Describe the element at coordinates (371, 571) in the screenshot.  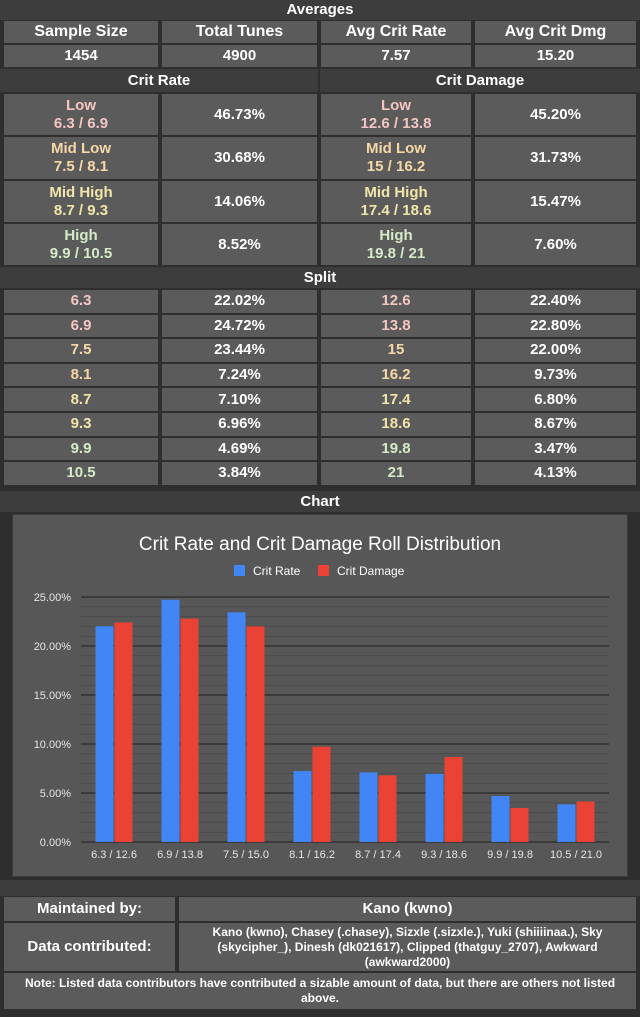
I see `legend-label-crit-damage: Crit Damage` at that location.